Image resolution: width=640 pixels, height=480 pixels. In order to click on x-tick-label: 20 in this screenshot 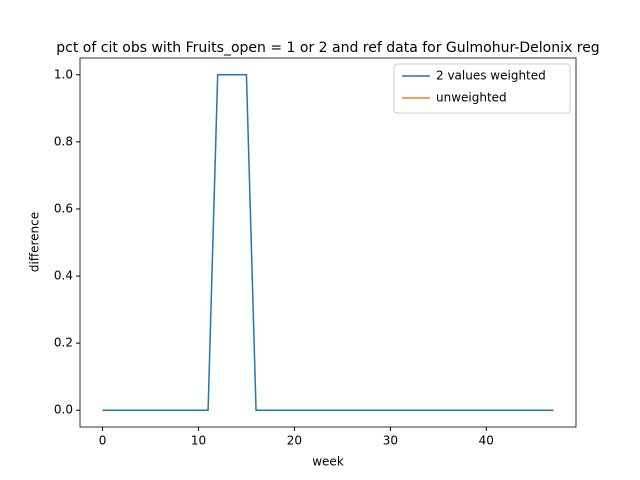, I will do `click(294, 441)`.